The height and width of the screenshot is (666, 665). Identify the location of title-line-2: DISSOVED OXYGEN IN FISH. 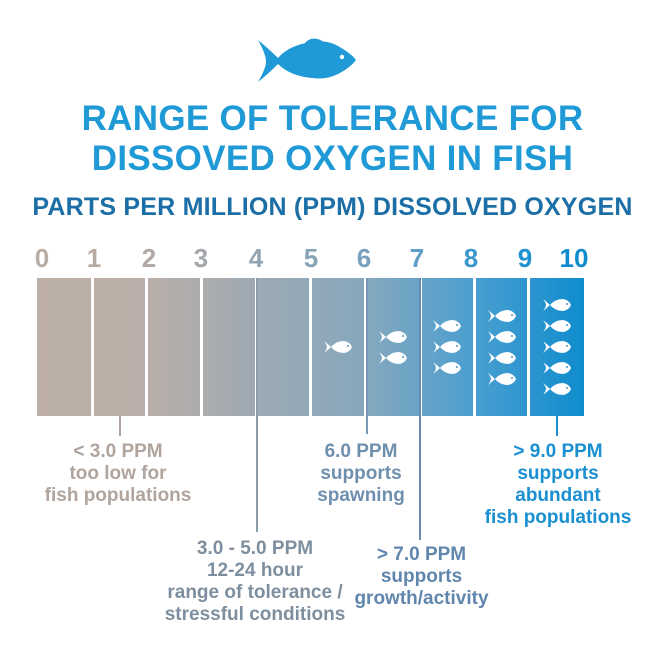
(332, 158).